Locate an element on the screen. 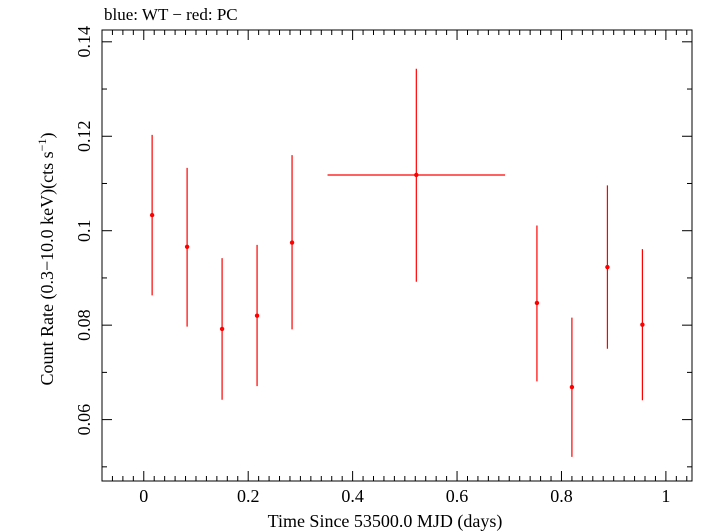 This screenshot has width=709, height=532. y-tick-label: 0.14 is located at coordinates (84, 42).